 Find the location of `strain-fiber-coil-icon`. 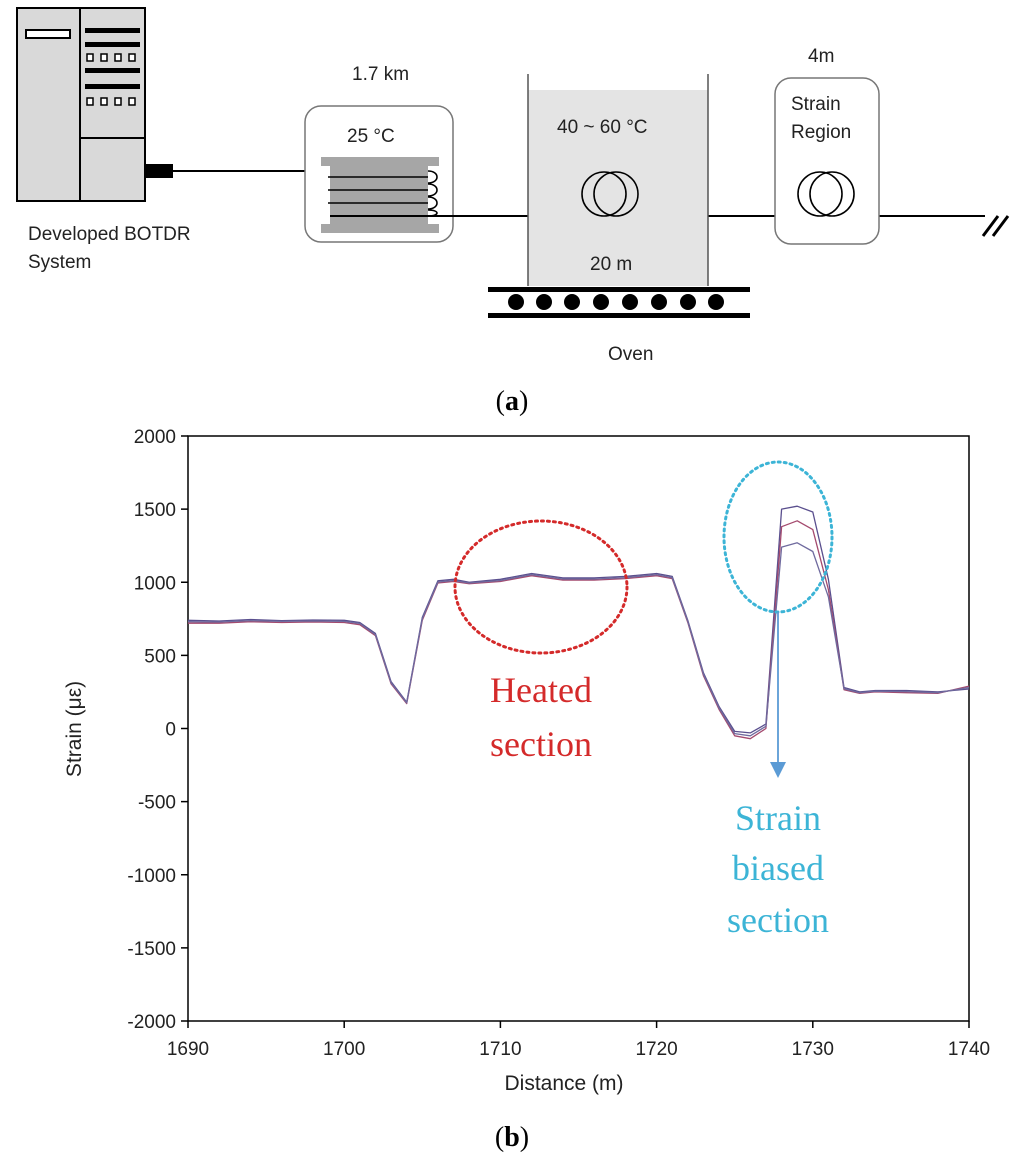

strain-fiber-coil-icon is located at coordinates (826, 194).